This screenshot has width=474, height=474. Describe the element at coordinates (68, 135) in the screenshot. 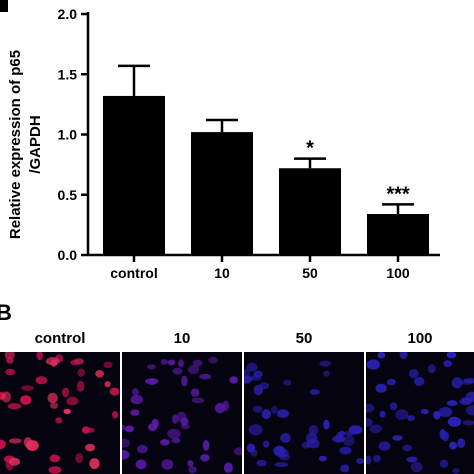

I see `y-tick-label: 1.0` at that location.